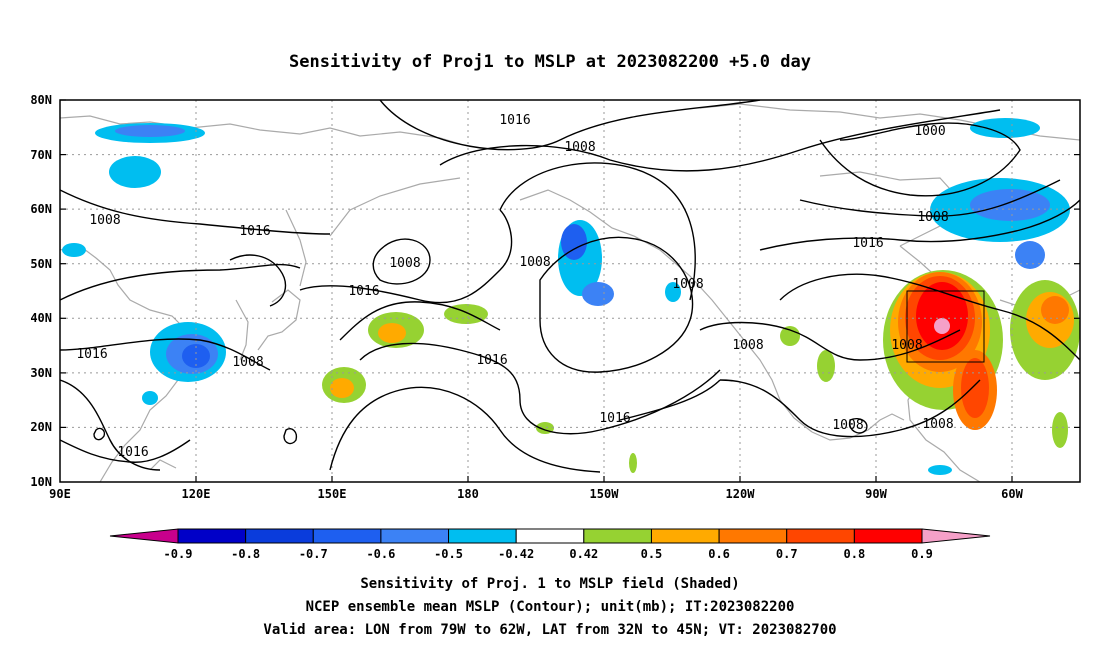 Image resolution: width=1100 pixels, height=650 pixels. I want to click on lon-label: 90E, so click(60, 494).